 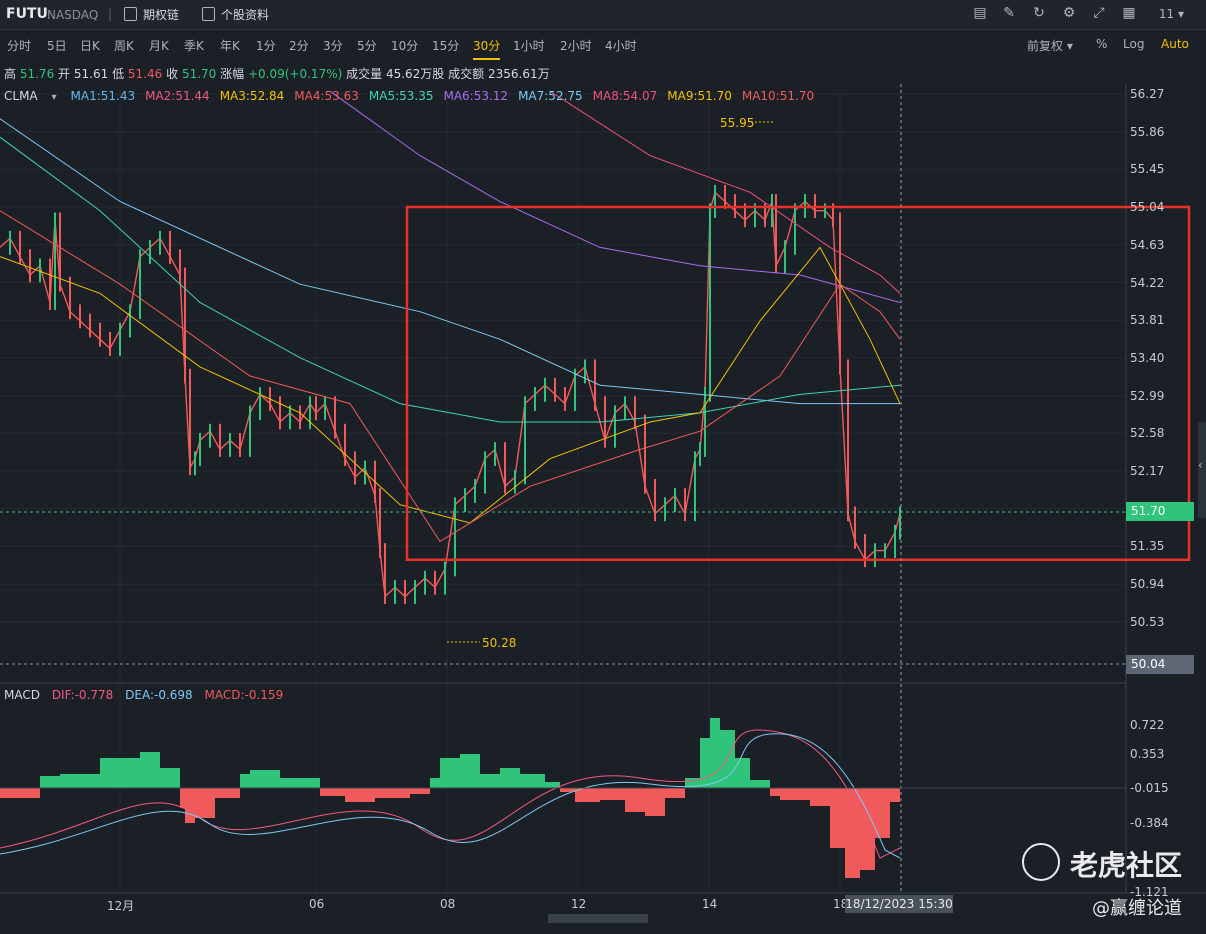 I want to click on x-label-18: 18, so click(x=841, y=904).